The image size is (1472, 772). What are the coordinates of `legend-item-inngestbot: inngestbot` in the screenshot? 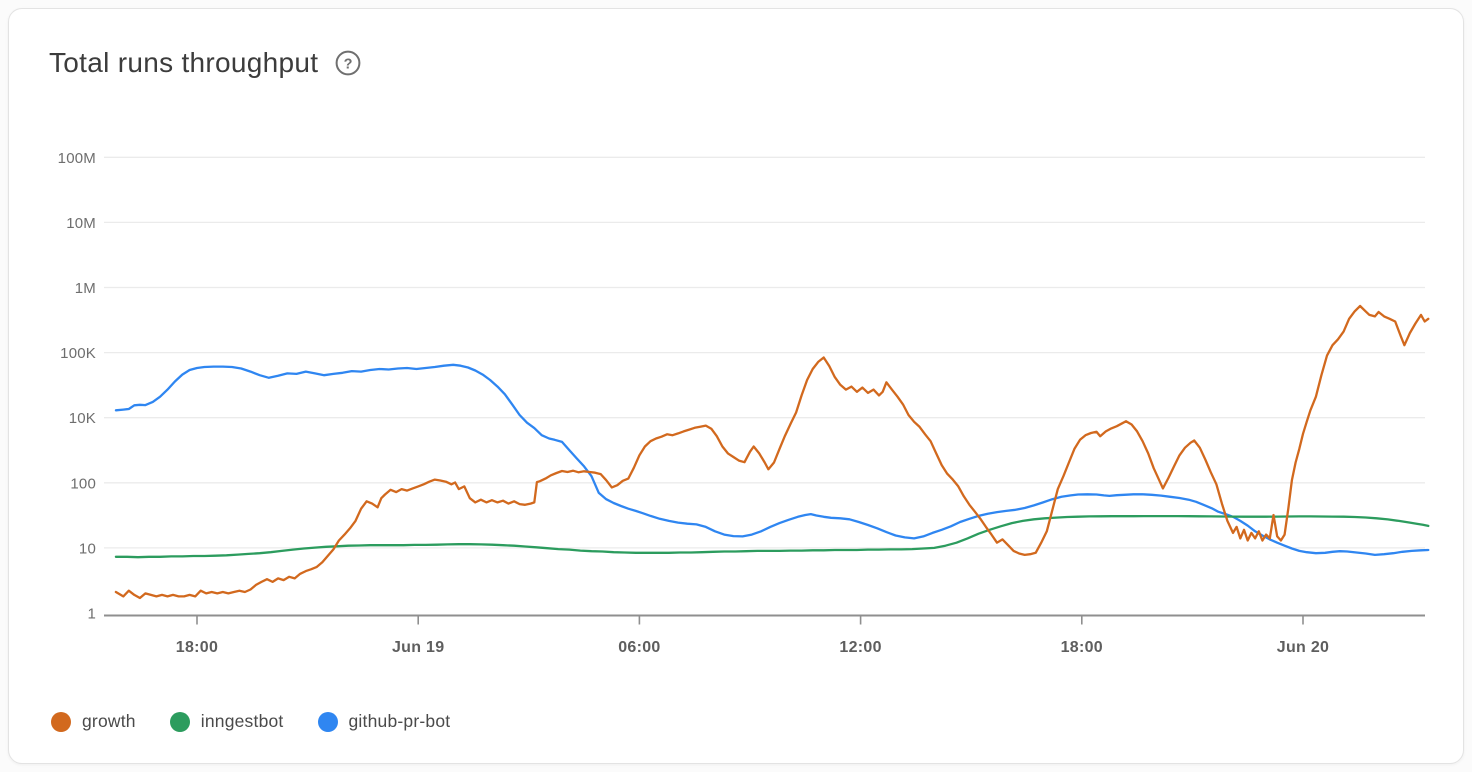 It's located at (226, 721).